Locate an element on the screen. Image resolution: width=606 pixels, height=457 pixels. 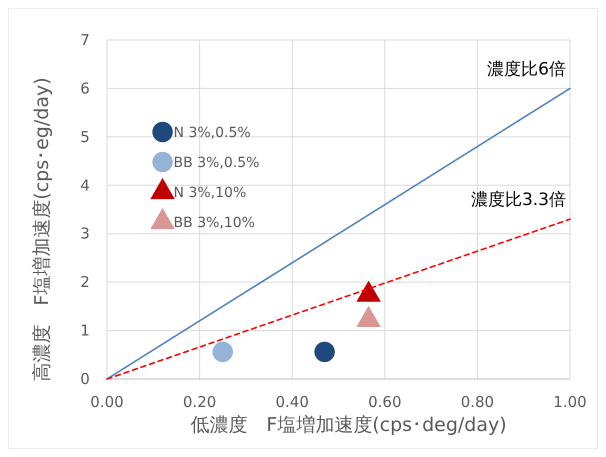
x-tick-label: 0.00 is located at coordinates (107, 402).